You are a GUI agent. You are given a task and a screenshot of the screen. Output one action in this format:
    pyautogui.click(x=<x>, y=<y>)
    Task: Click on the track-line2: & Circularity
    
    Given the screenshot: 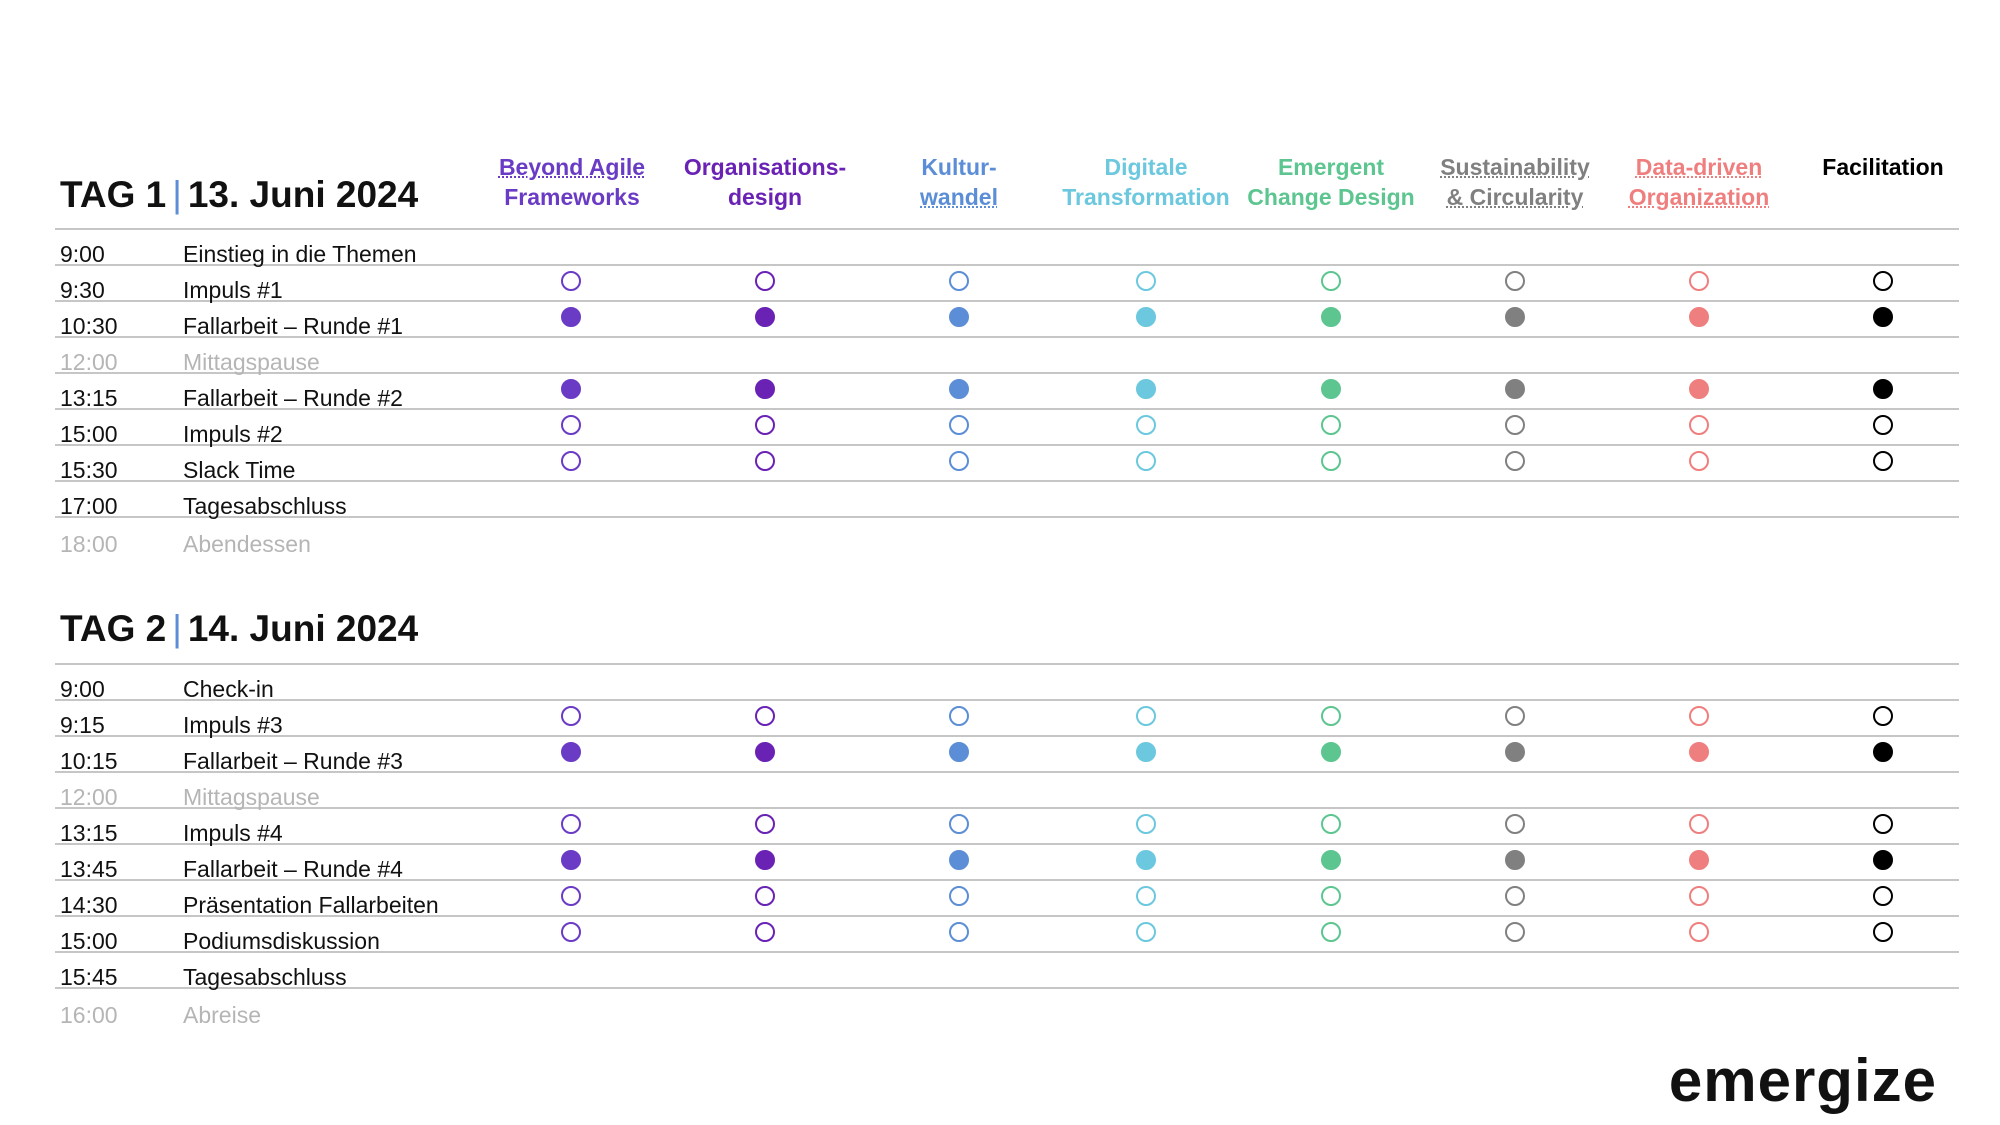 What is the action you would take?
    pyautogui.click(x=1515, y=197)
    